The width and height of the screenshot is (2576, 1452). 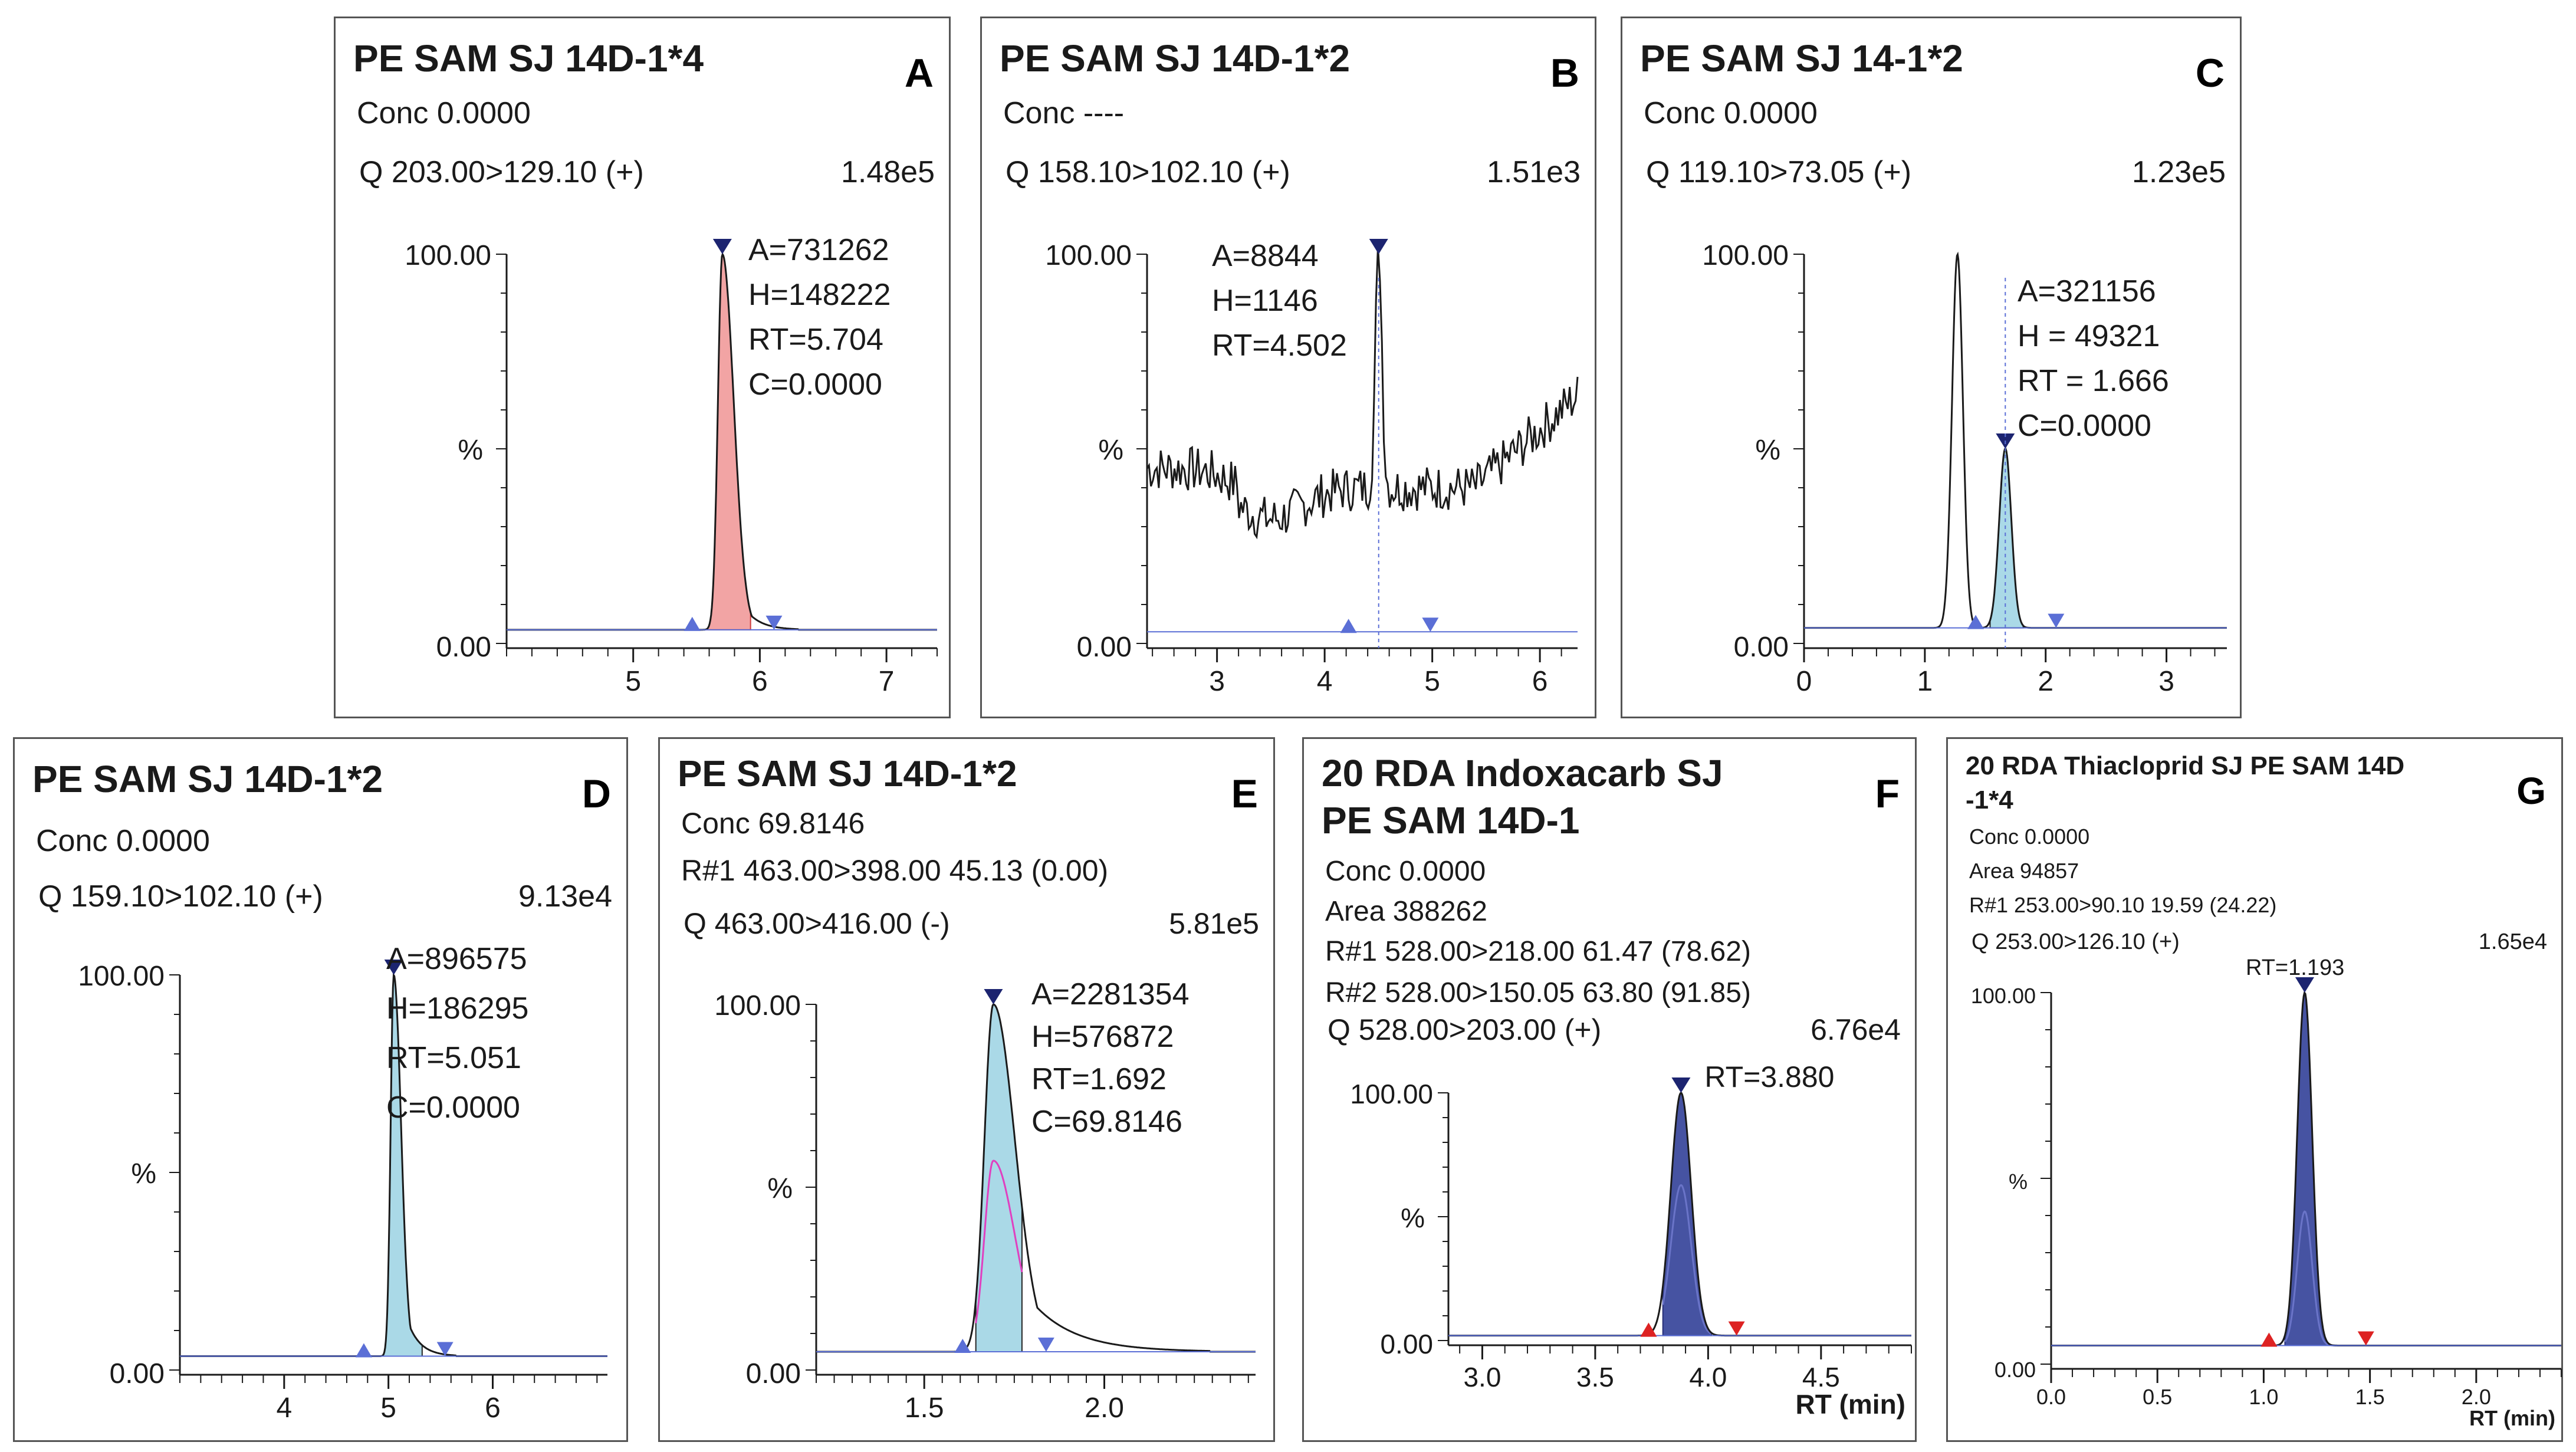 I want to click on panel-letter: C, so click(x=2210, y=73).